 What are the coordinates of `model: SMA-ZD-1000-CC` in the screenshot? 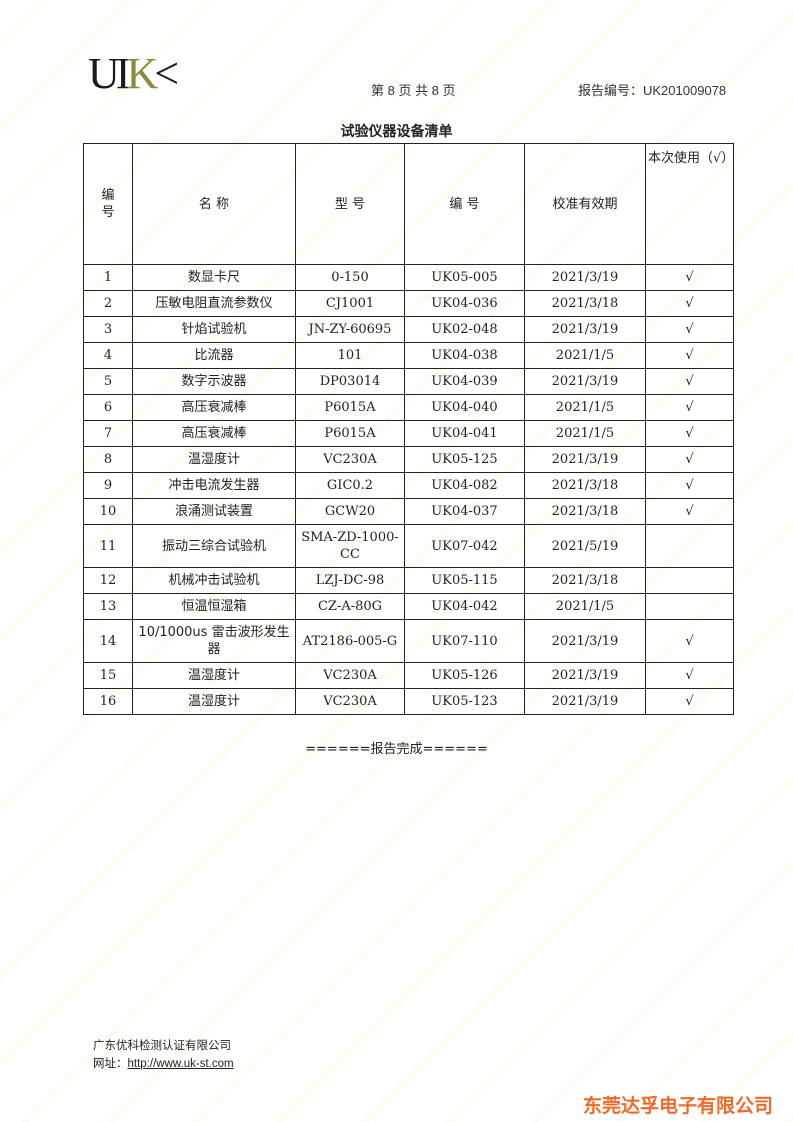 It's located at (350, 546).